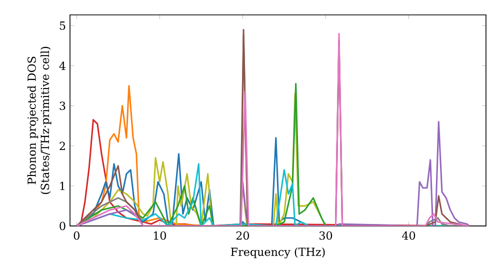  What do you see at coordinates (62, 66) in the screenshot?
I see `y-tick-label: 4` at bounding box center [62, 66].